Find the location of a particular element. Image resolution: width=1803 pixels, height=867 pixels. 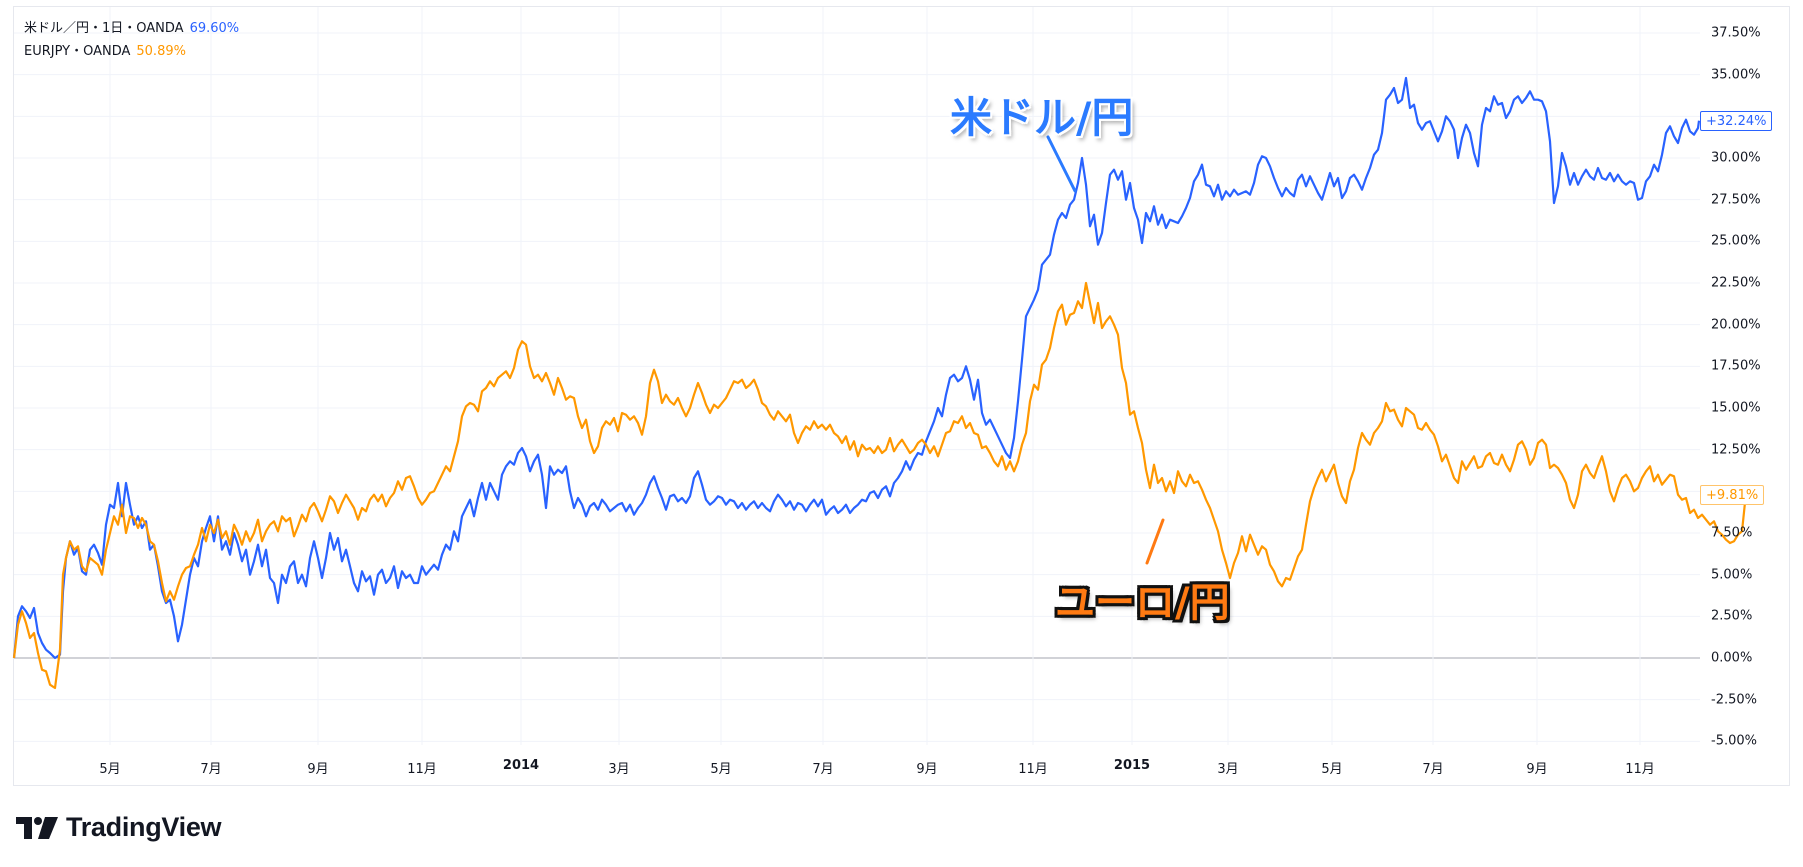

price-scale-label: 25.00% is located at coordinates (1736, 241).